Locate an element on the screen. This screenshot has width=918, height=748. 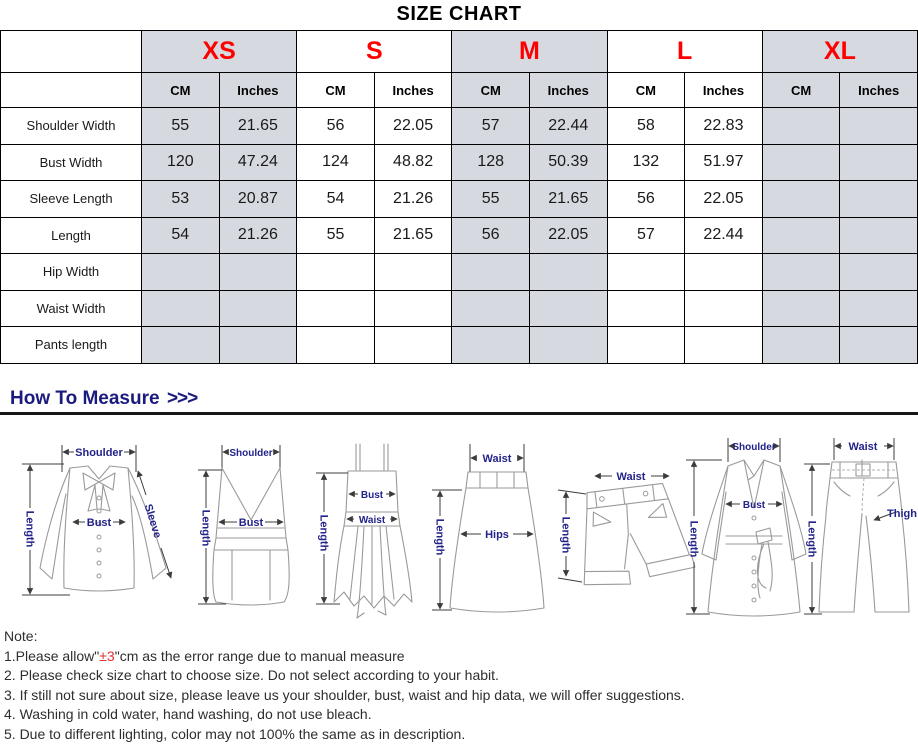
value-cell: 20.87 is located at coordinates (258, 199).